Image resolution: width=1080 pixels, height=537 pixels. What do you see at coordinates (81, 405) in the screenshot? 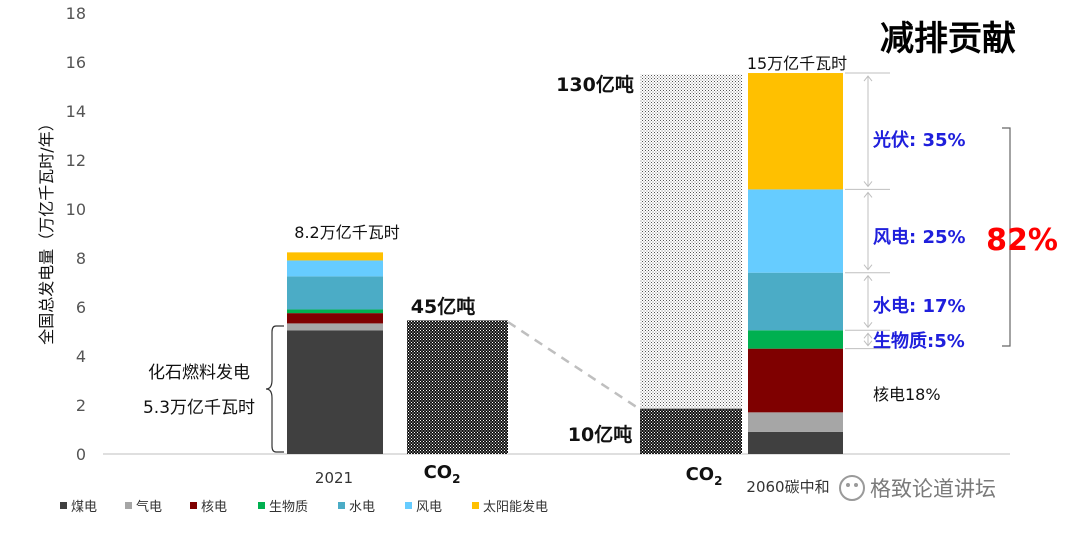
I see `y-tick-label: 2` at bounding box center [81, 405].